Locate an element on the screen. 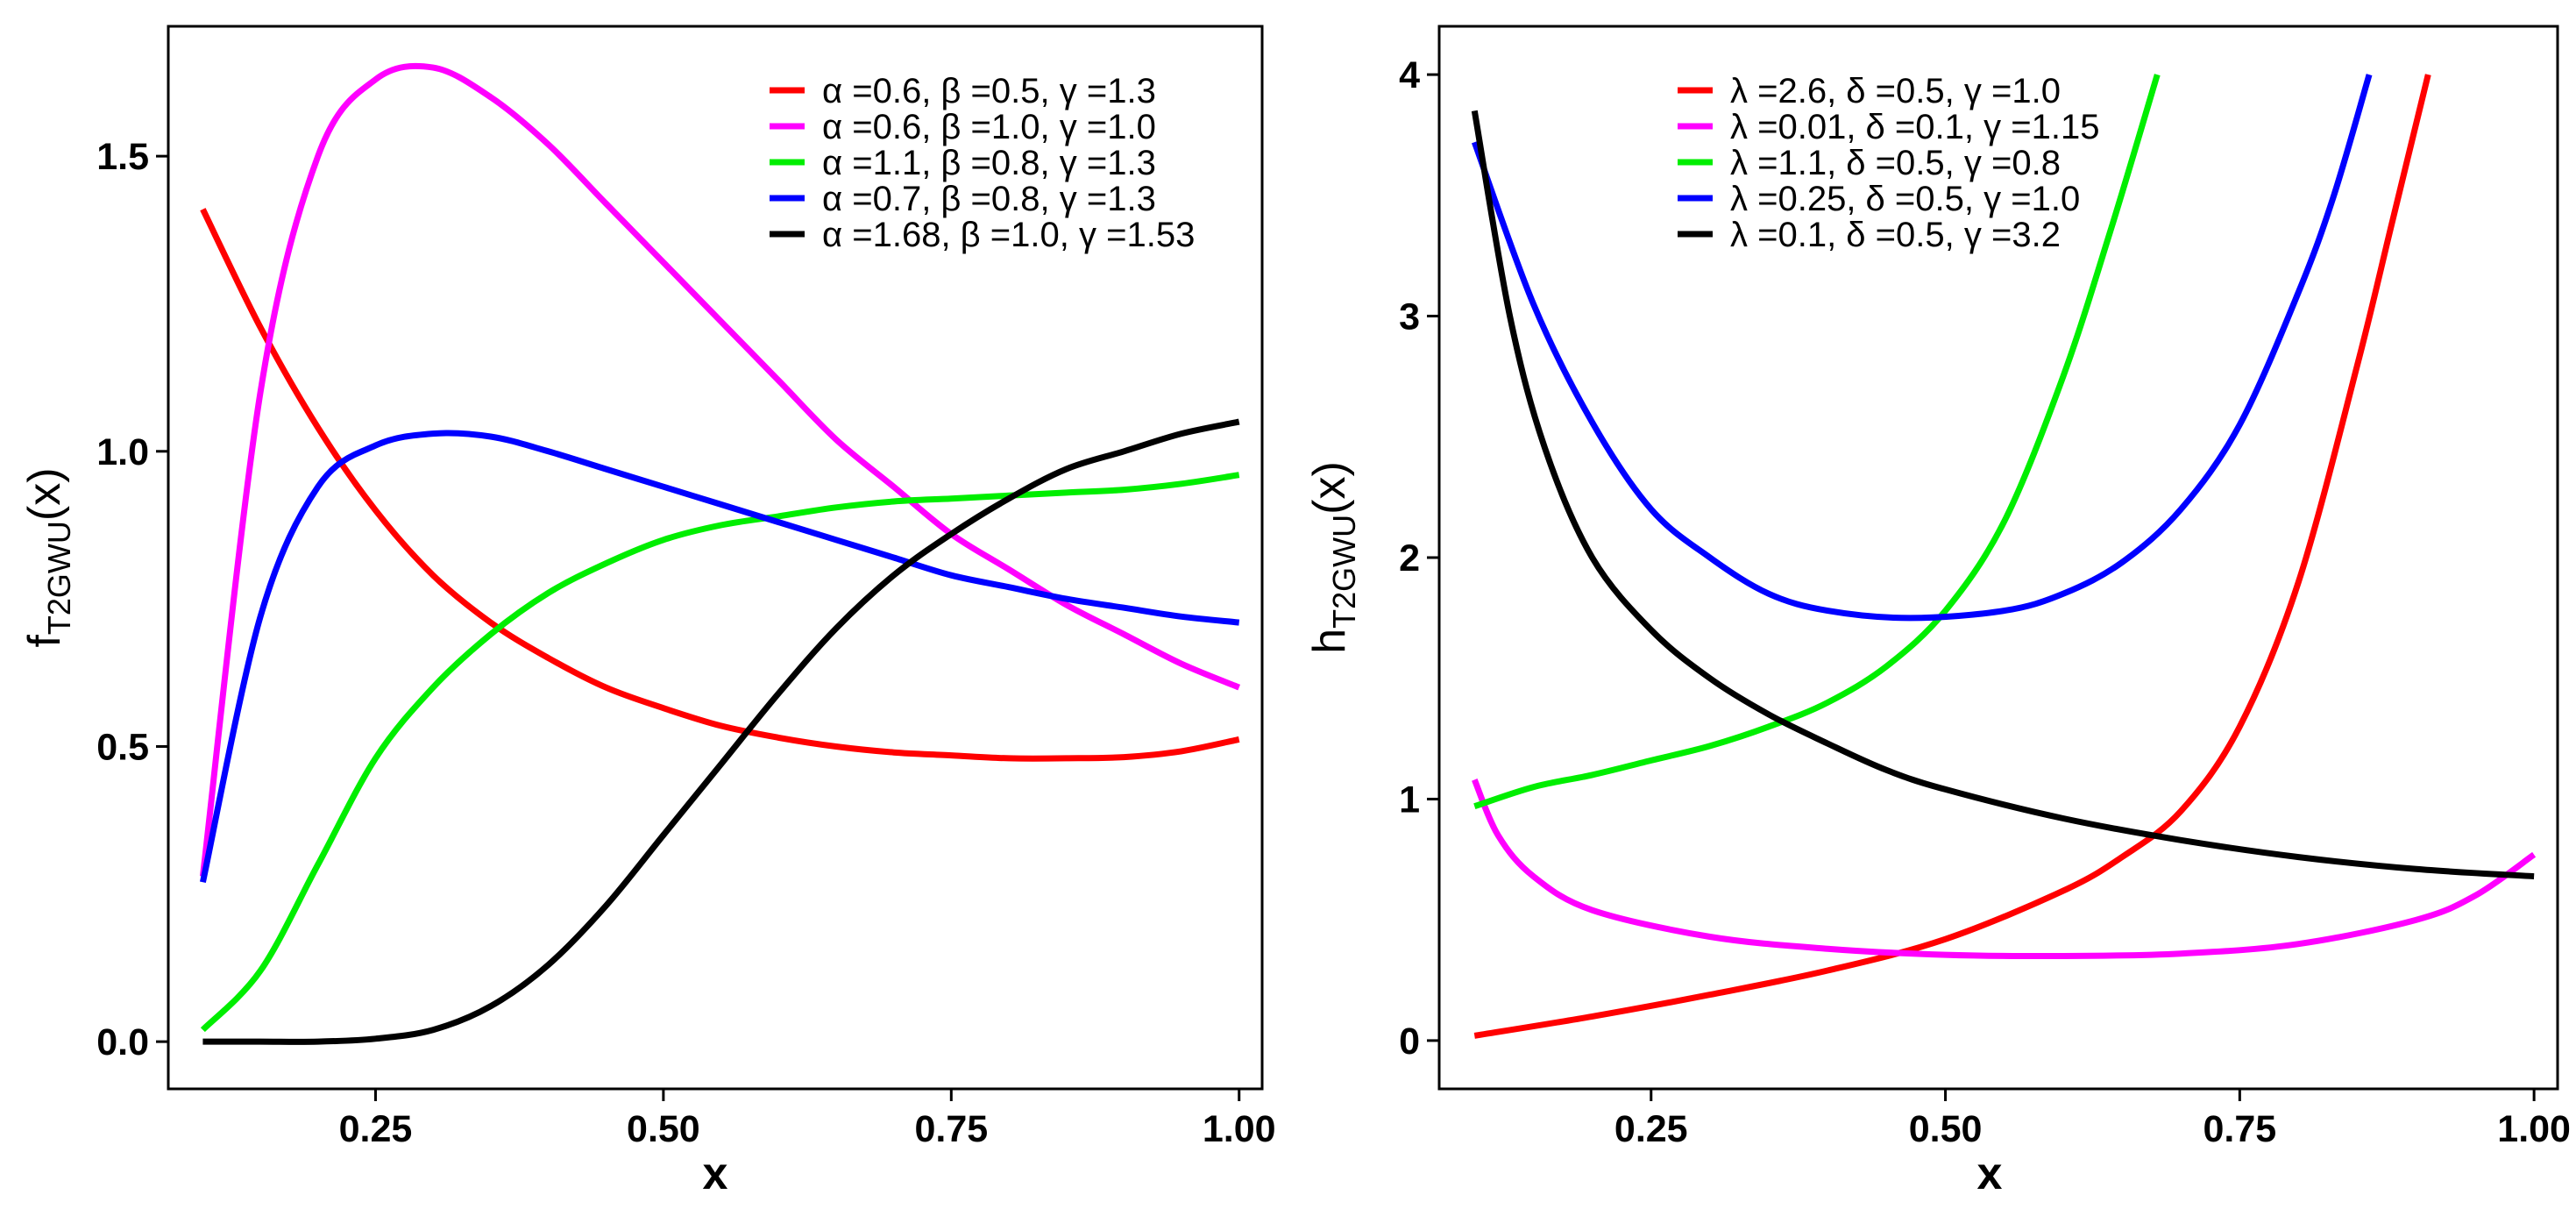 This screenshot has width=2576, height=1223. y-tick-label: 0 is located at coordinates (1409, 1041).